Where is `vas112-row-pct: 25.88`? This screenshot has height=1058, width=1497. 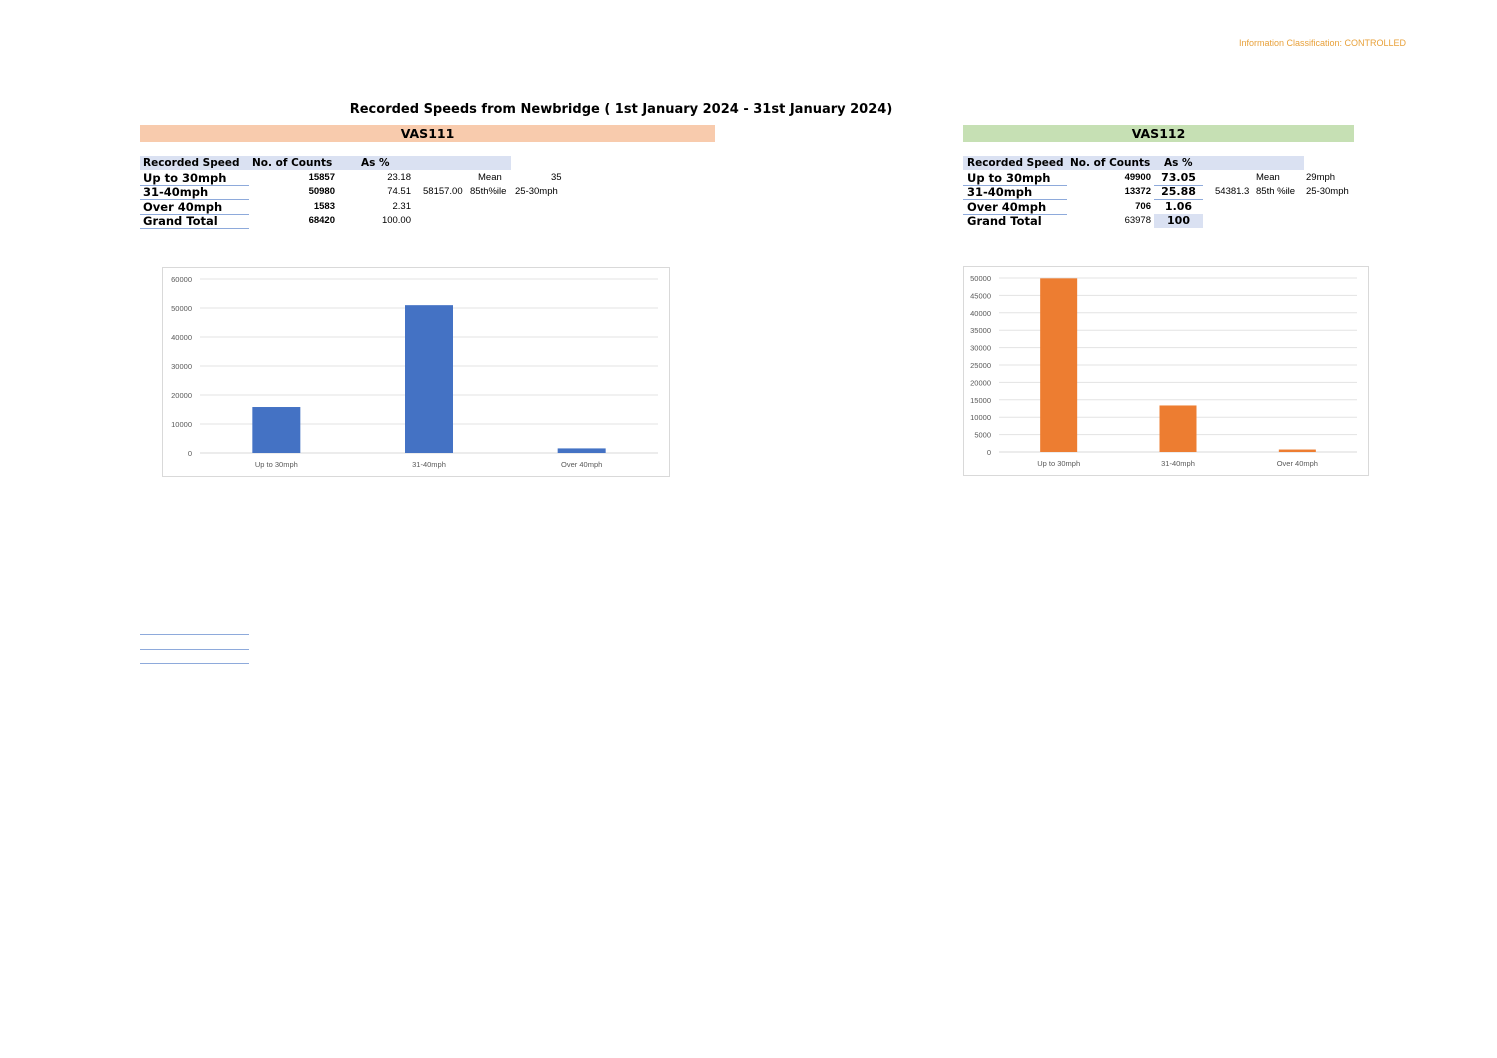
vas112-row-pct: 25.88 is located at coordinates (1178, 192).